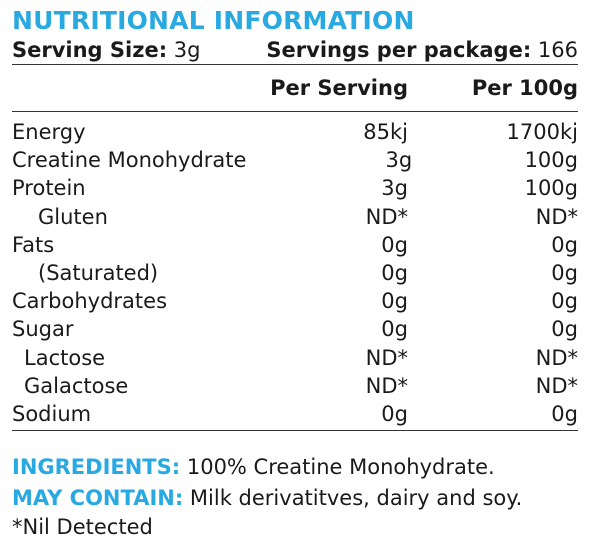  What do you see at coordinates (295, 386) in the screenshot?
I see `table-row: Galactose ND* ND*` at bounding box center [295, 386].